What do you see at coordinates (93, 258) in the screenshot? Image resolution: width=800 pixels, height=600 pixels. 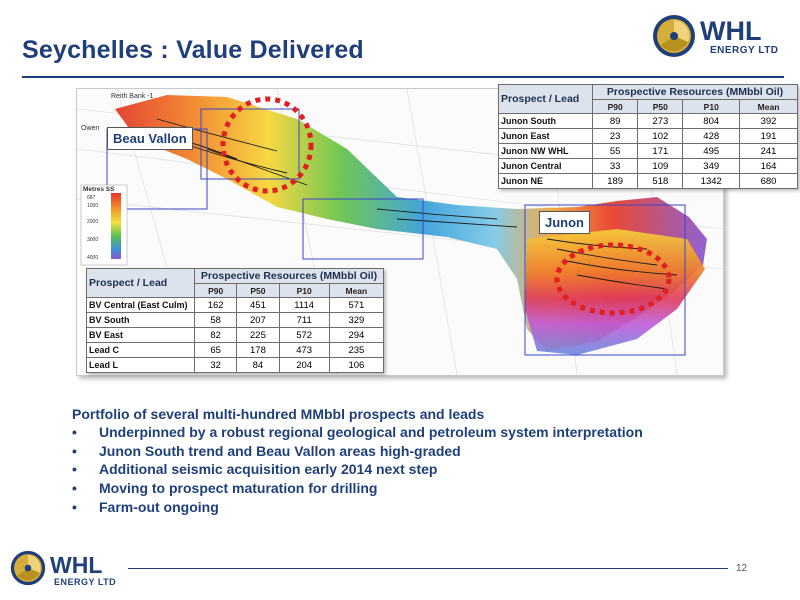 I see `depth-tick: 4000` at bounding box center [93, 258].